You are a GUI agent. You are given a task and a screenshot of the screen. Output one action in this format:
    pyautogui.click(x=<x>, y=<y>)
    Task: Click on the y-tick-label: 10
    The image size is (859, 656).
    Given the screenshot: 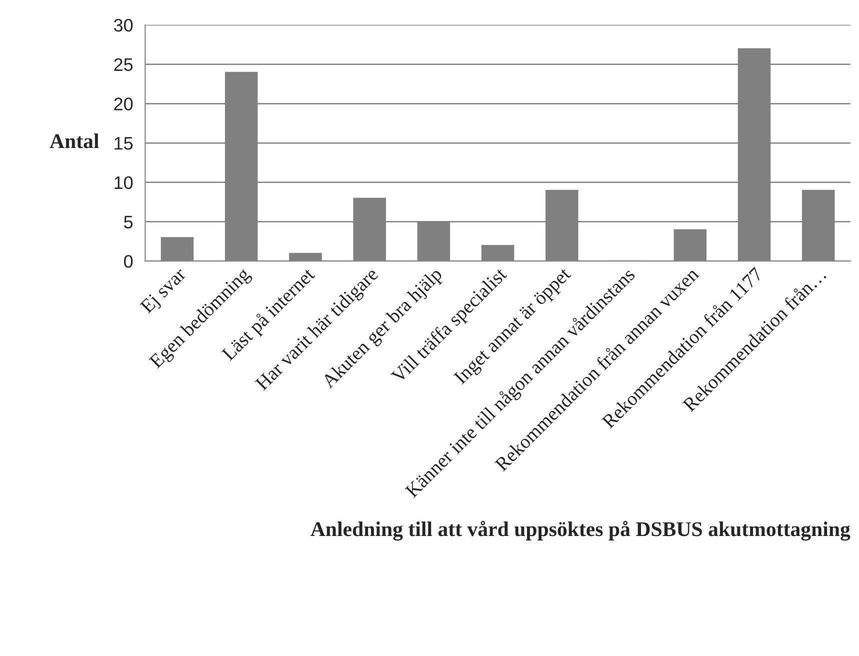 What is the action you would take?
    pyautogui.click(x=123, y=183)
    